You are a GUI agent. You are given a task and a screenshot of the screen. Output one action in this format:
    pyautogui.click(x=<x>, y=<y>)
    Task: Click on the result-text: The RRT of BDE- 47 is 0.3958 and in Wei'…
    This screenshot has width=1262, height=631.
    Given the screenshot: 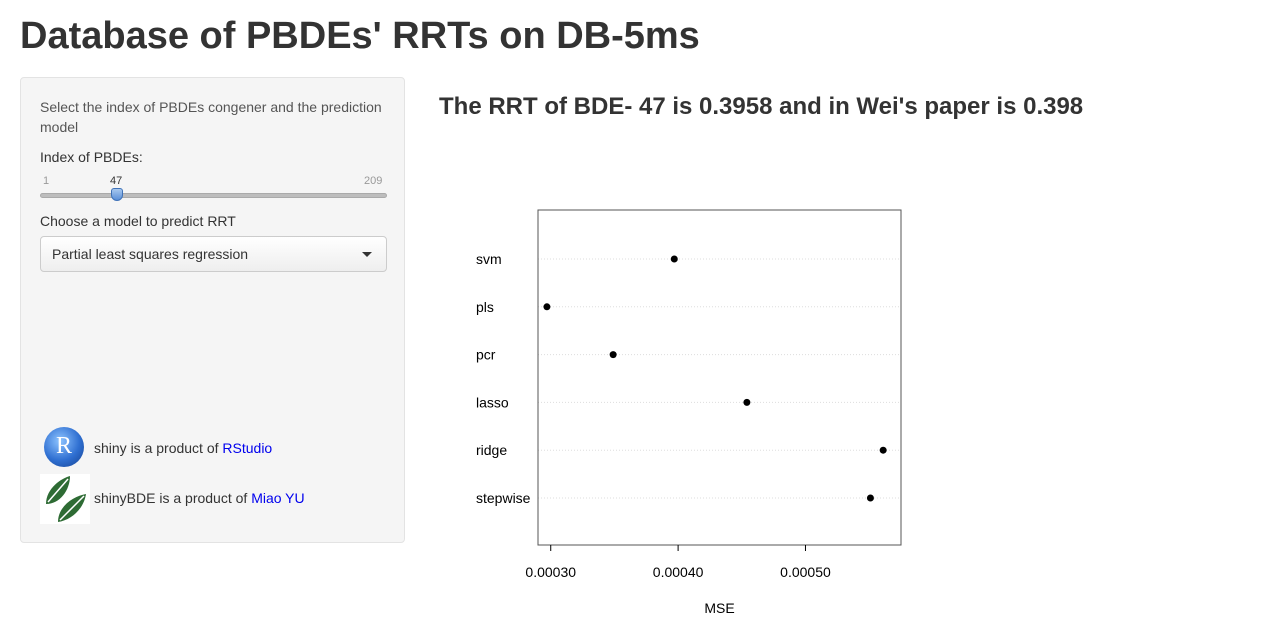 What is the action you would take?
    pyautogui.click(x=761, y=106)
    